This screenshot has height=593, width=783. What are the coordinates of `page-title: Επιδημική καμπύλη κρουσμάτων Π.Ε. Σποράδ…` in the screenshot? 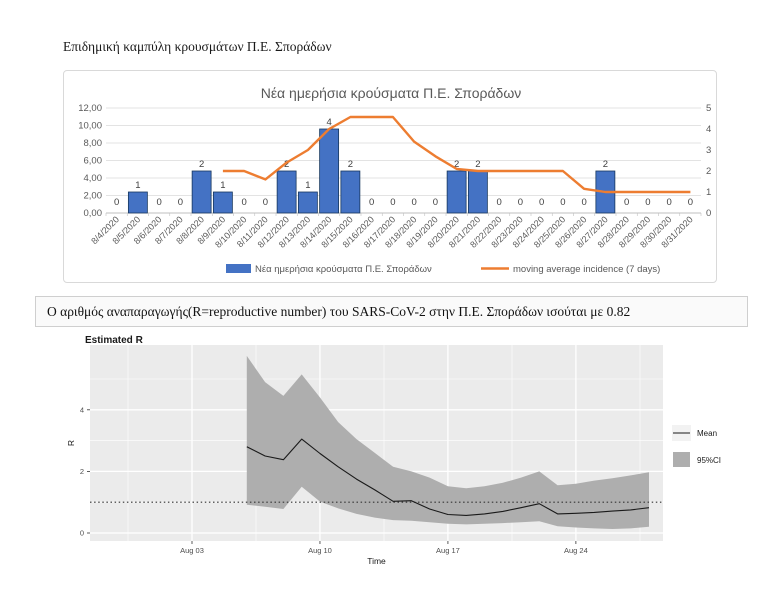 It's located at (197, 46).